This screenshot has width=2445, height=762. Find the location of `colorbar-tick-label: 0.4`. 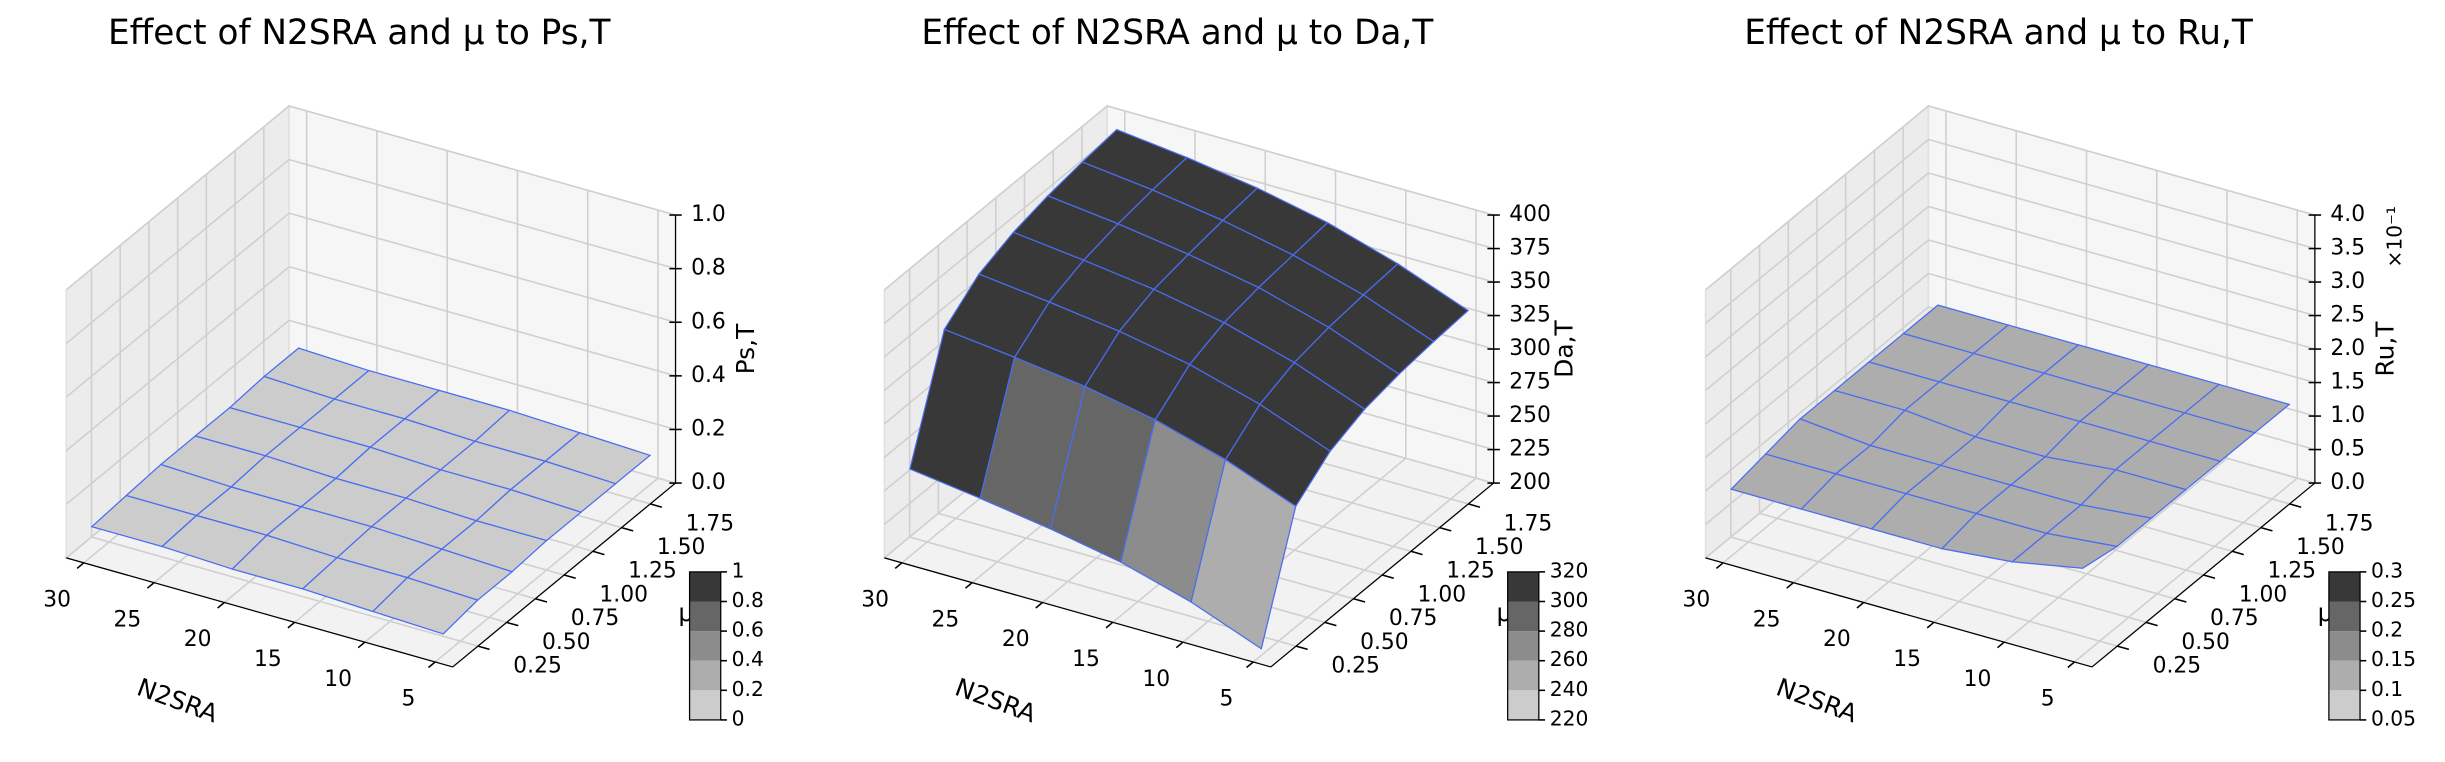

colorbar-tick-label: 0.4 is located at coordinates (748, 659).